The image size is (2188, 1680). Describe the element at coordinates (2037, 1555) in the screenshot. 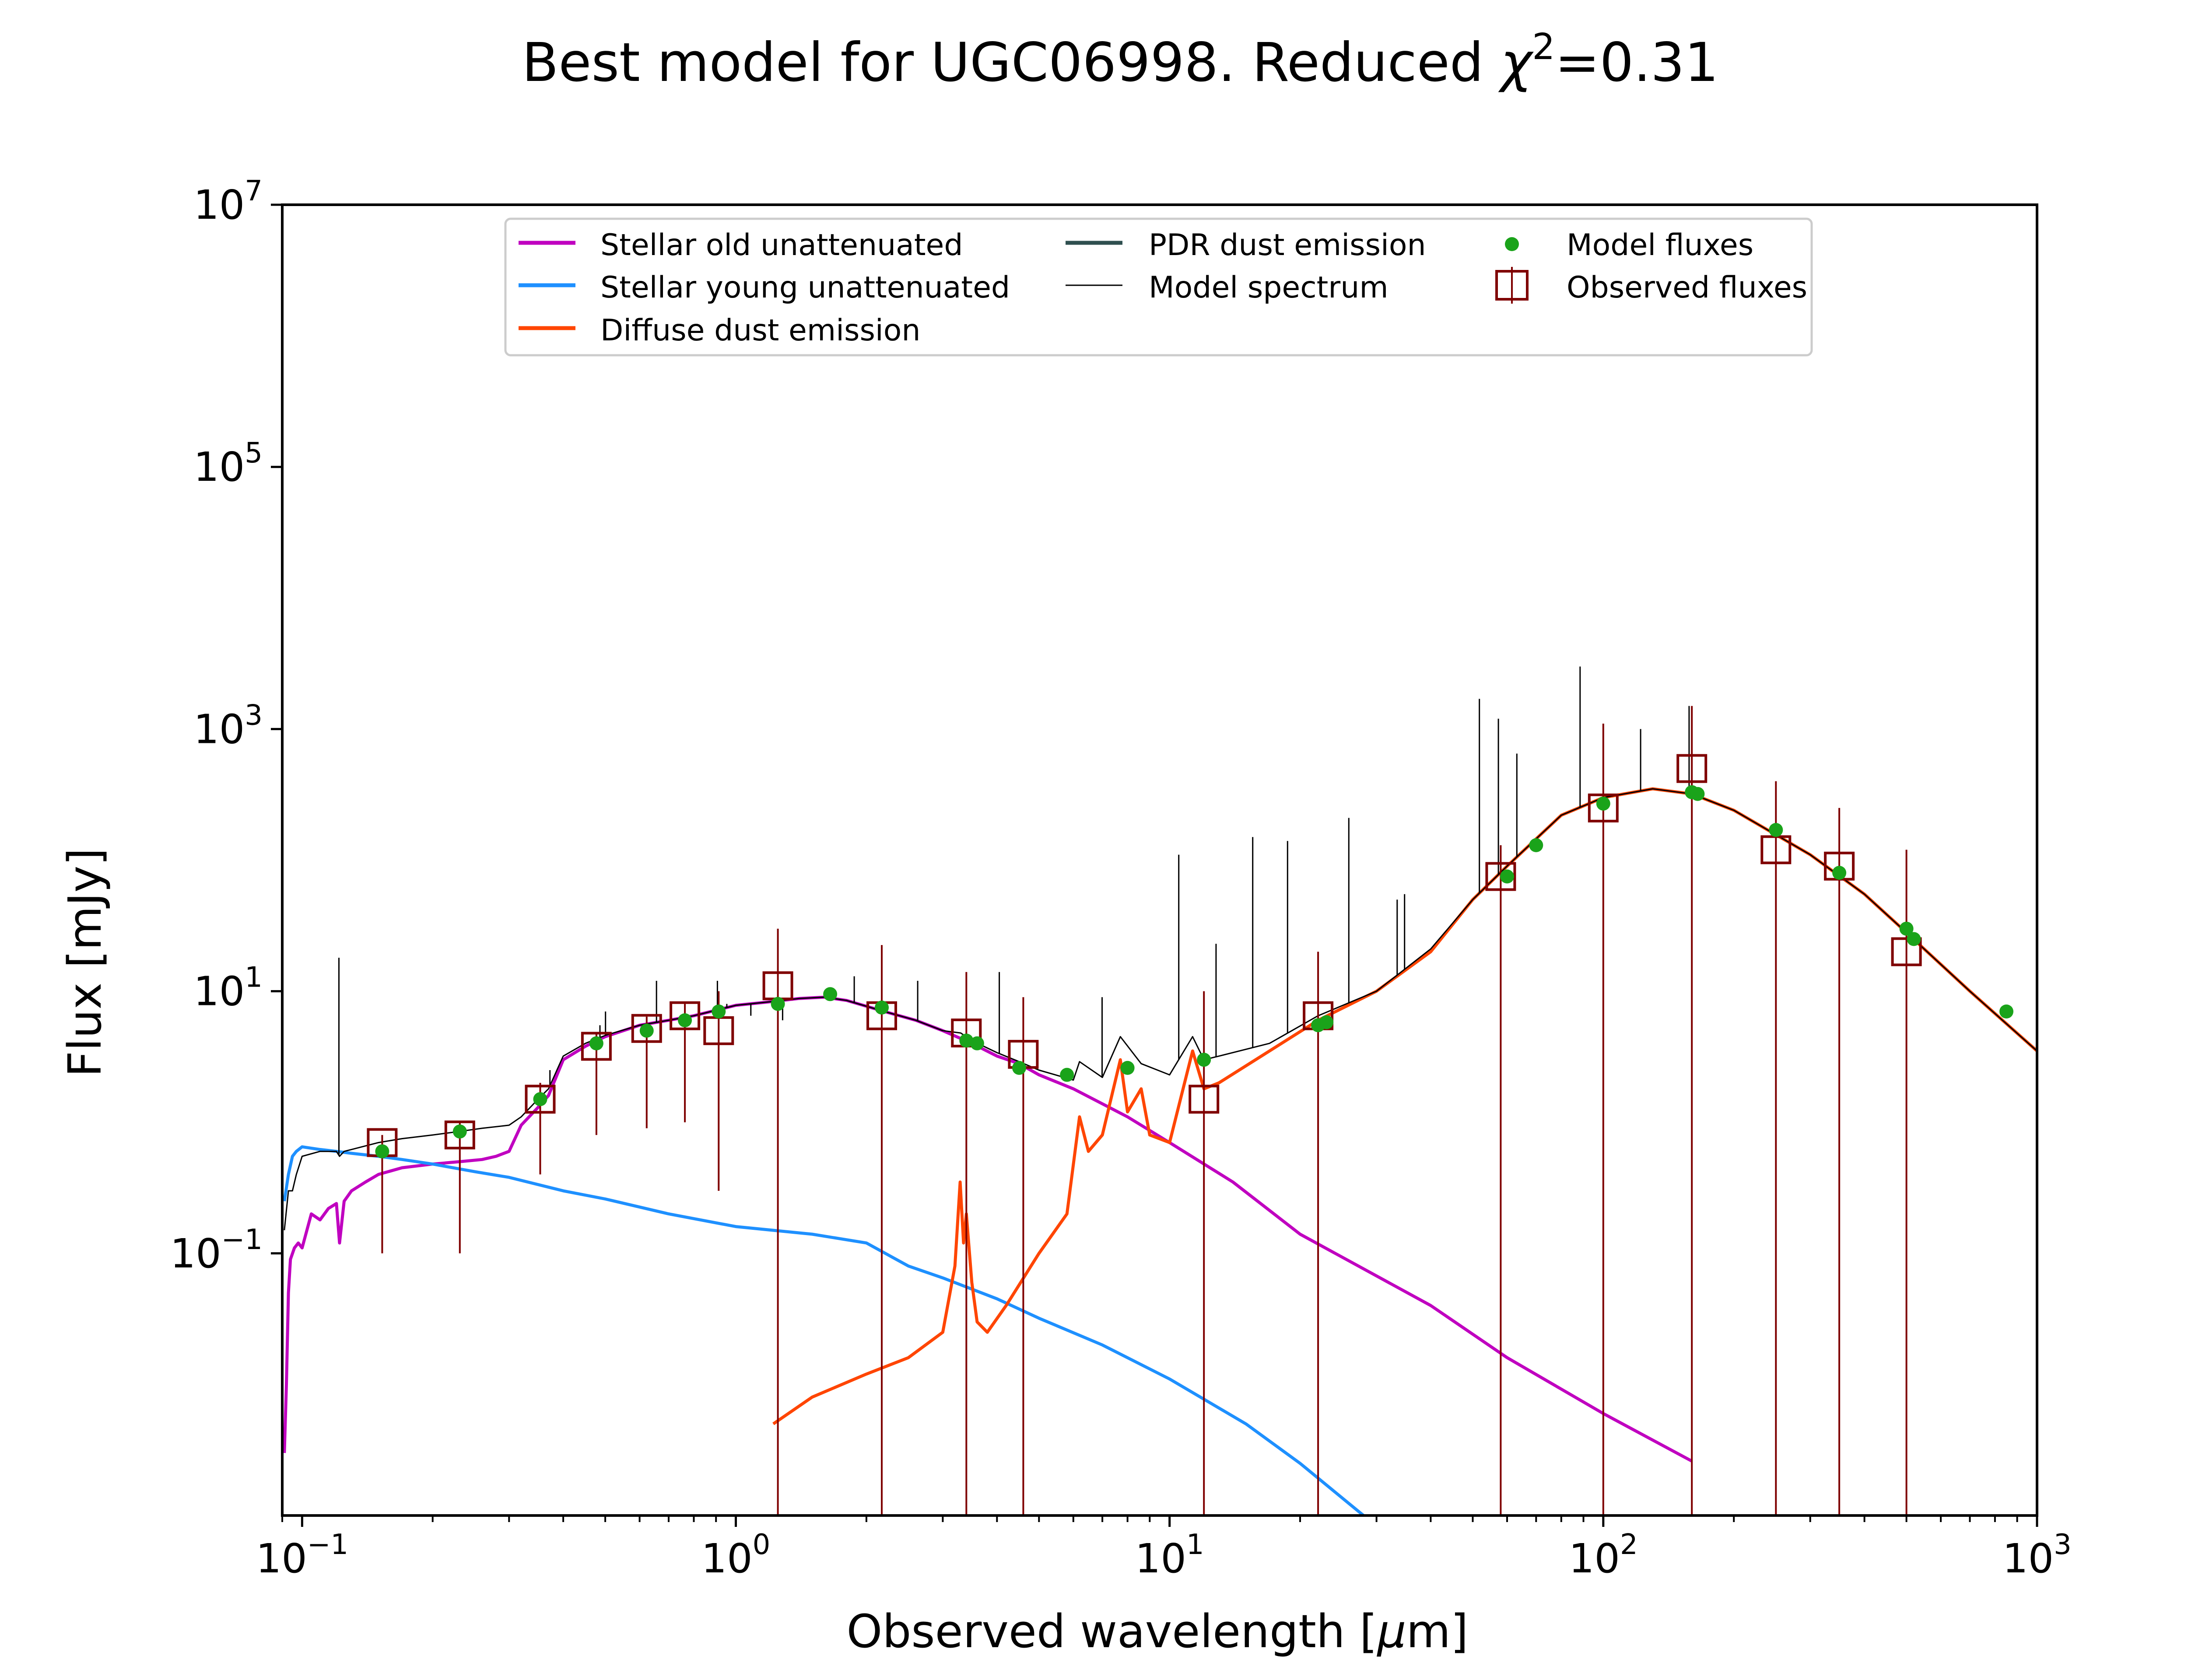

I see `x-tick-label: 10³` at that location.